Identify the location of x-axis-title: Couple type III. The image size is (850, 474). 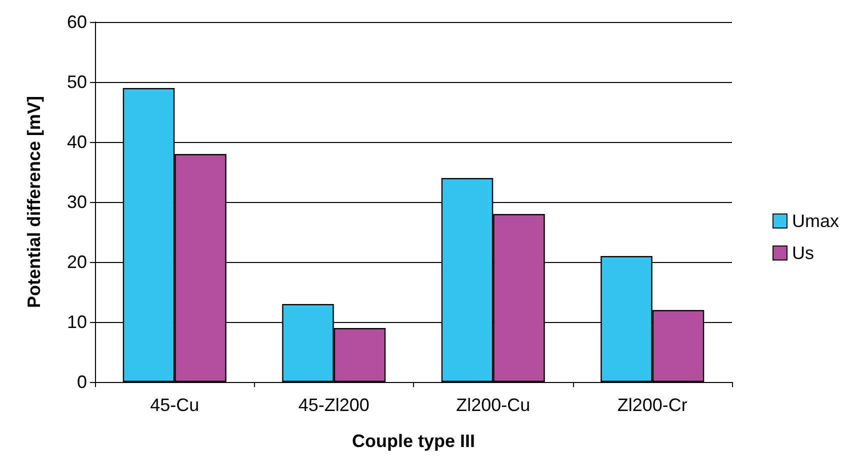
(414, 441).